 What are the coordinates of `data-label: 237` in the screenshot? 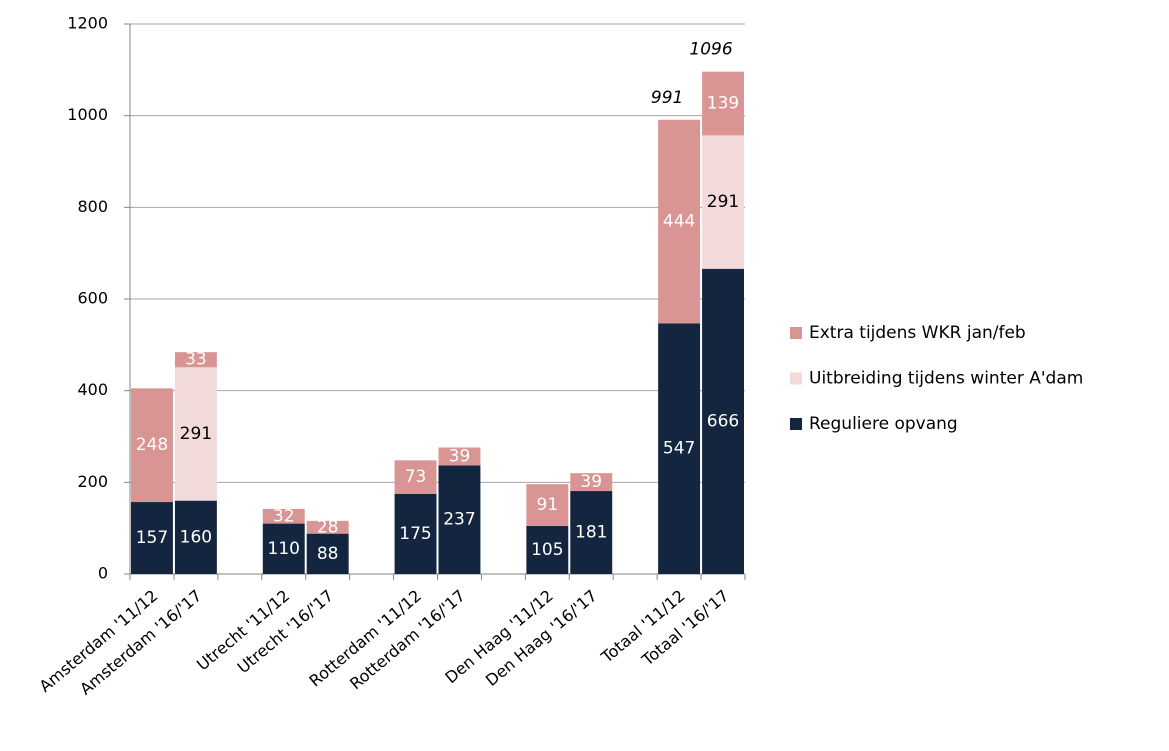 It's located at (459, 520).